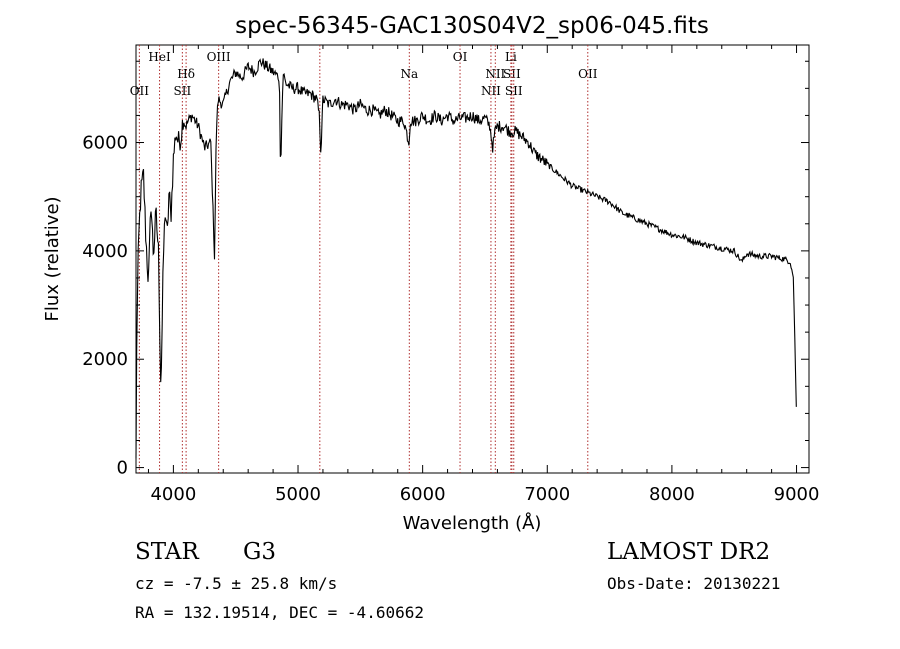 This screenshot has height=649, width=900. I want to click on x-axis-label: Wavelength (Å), so click(472, 523).